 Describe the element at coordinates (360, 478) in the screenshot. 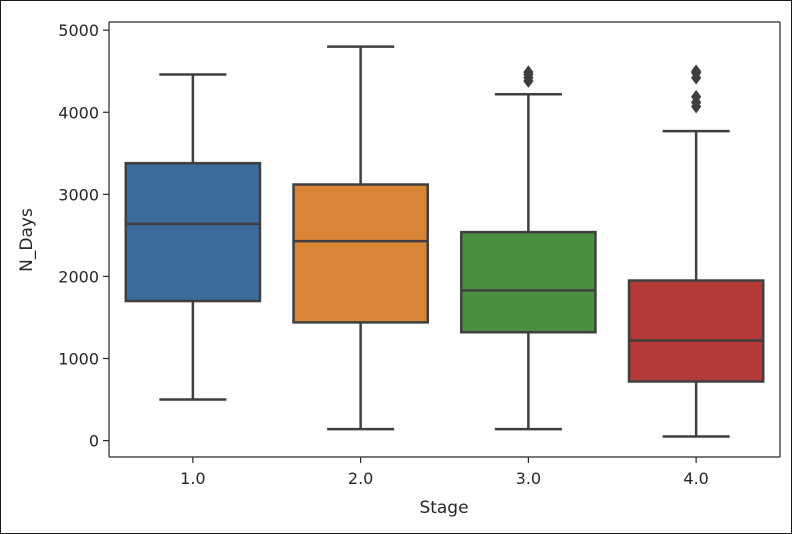

I see `x-tick-label: 2.0` at that location.